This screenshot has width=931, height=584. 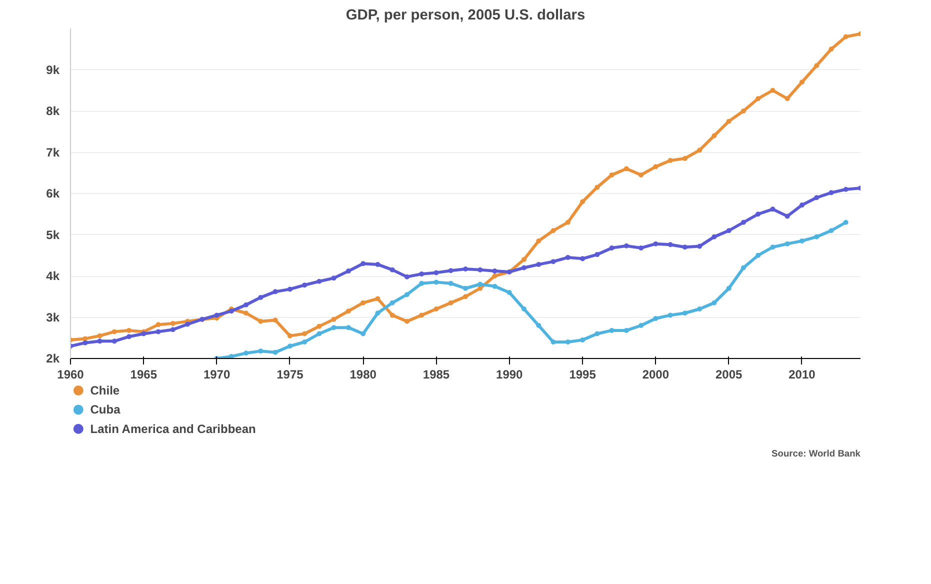 What do you see at coordinates (510, 375) in the screenshot?
I see `x-tick-label: 1990` at bounding box center [510, 375].